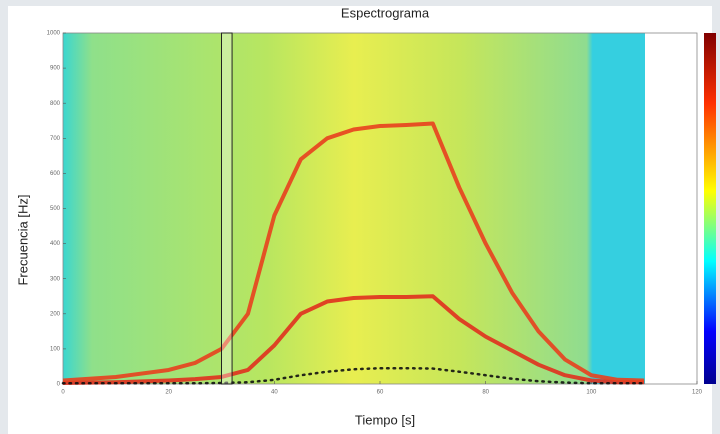 This screenshot has height=434, width=720. I want to click on ridge-line, so click(353, 375).